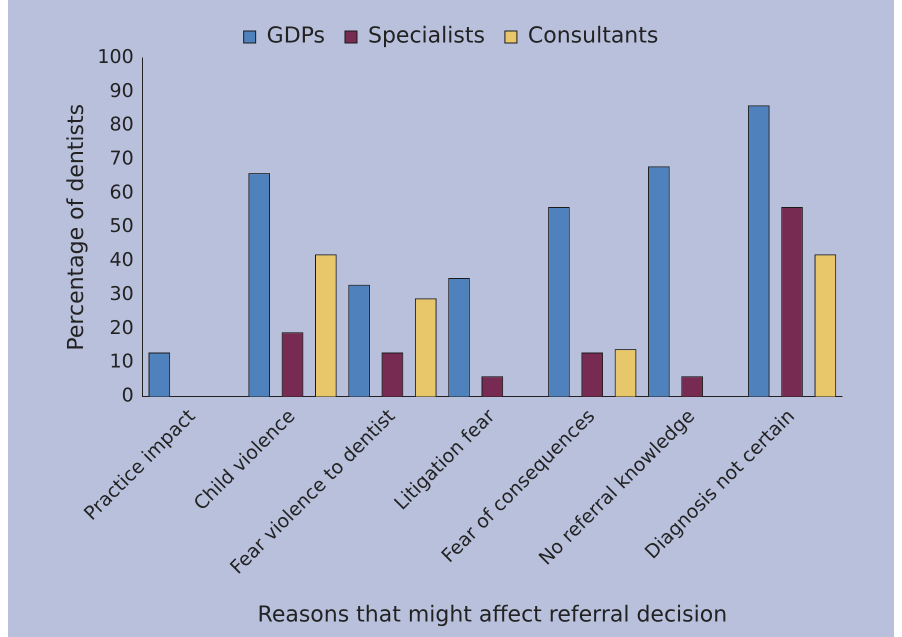 This screenshot has height=637, width=902. Describe the element at coordinates (121, 260) in the screenshot. I see `y-tick-label: 40` at that location.